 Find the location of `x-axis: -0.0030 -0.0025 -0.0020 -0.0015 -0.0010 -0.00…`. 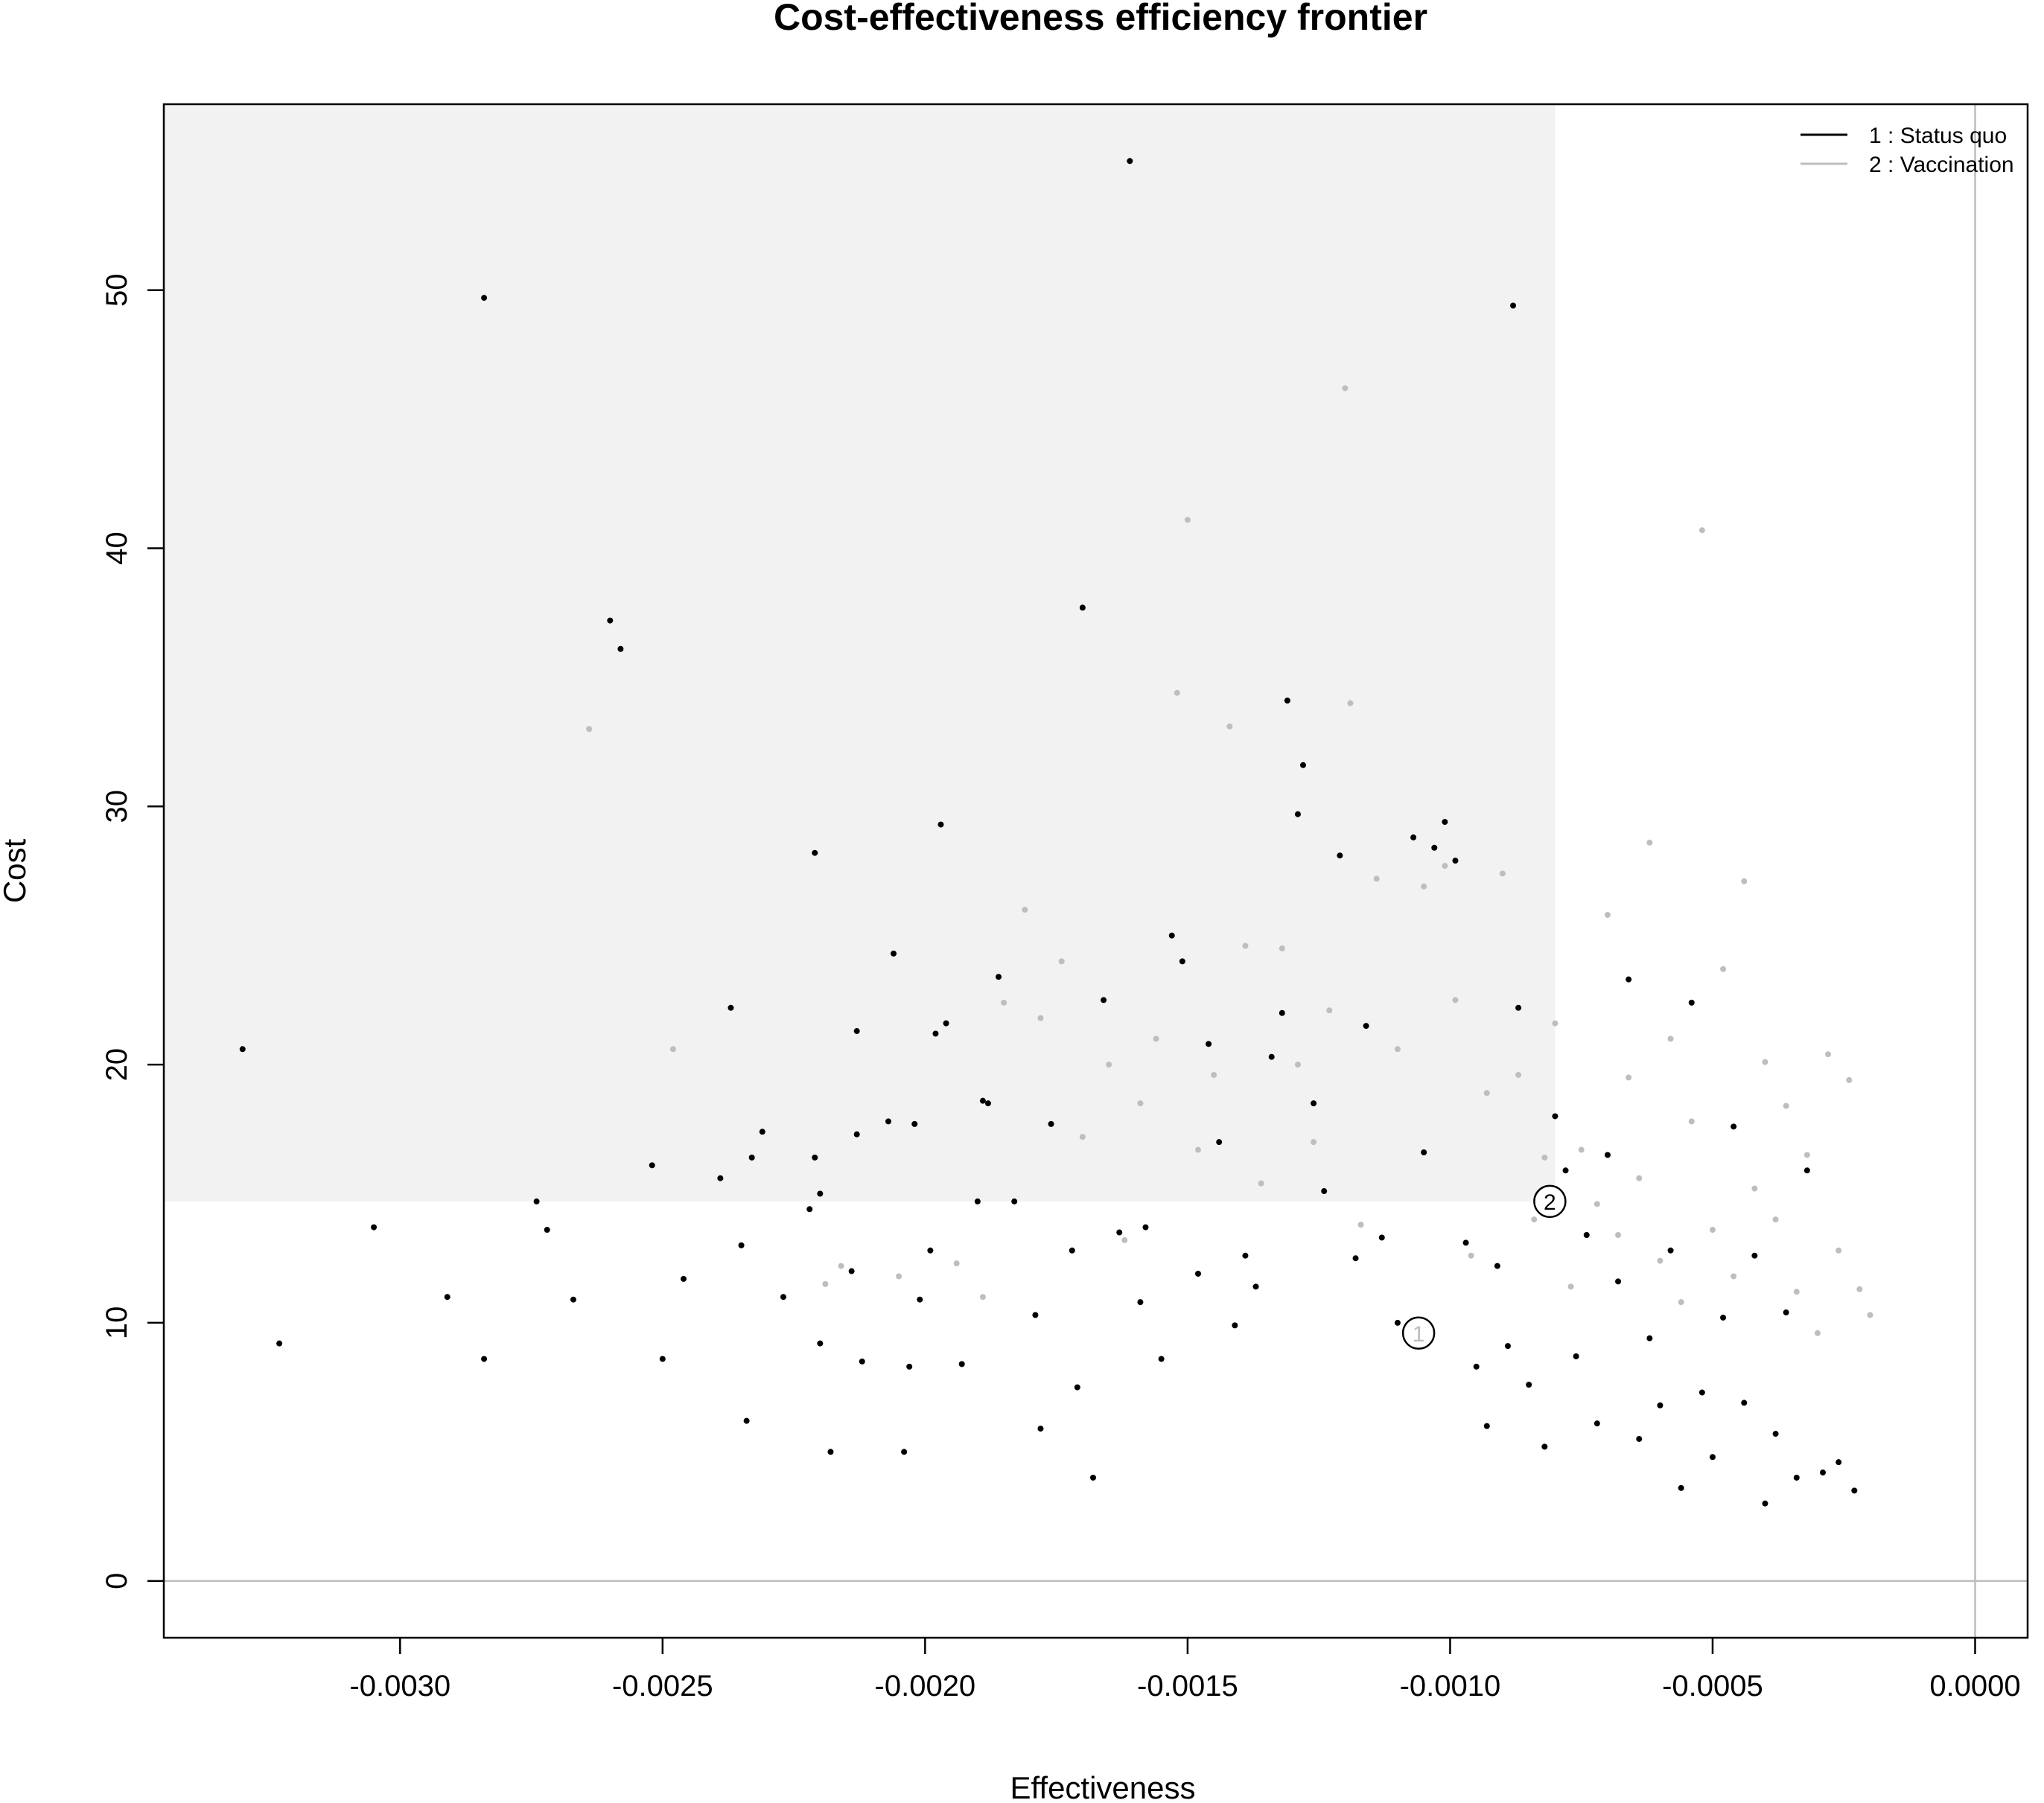

x-axis: -0.0030 -0.0025 -0.0020 -0.0015 -0.0010 -0.00… is located at coordinates (1185, 1670).